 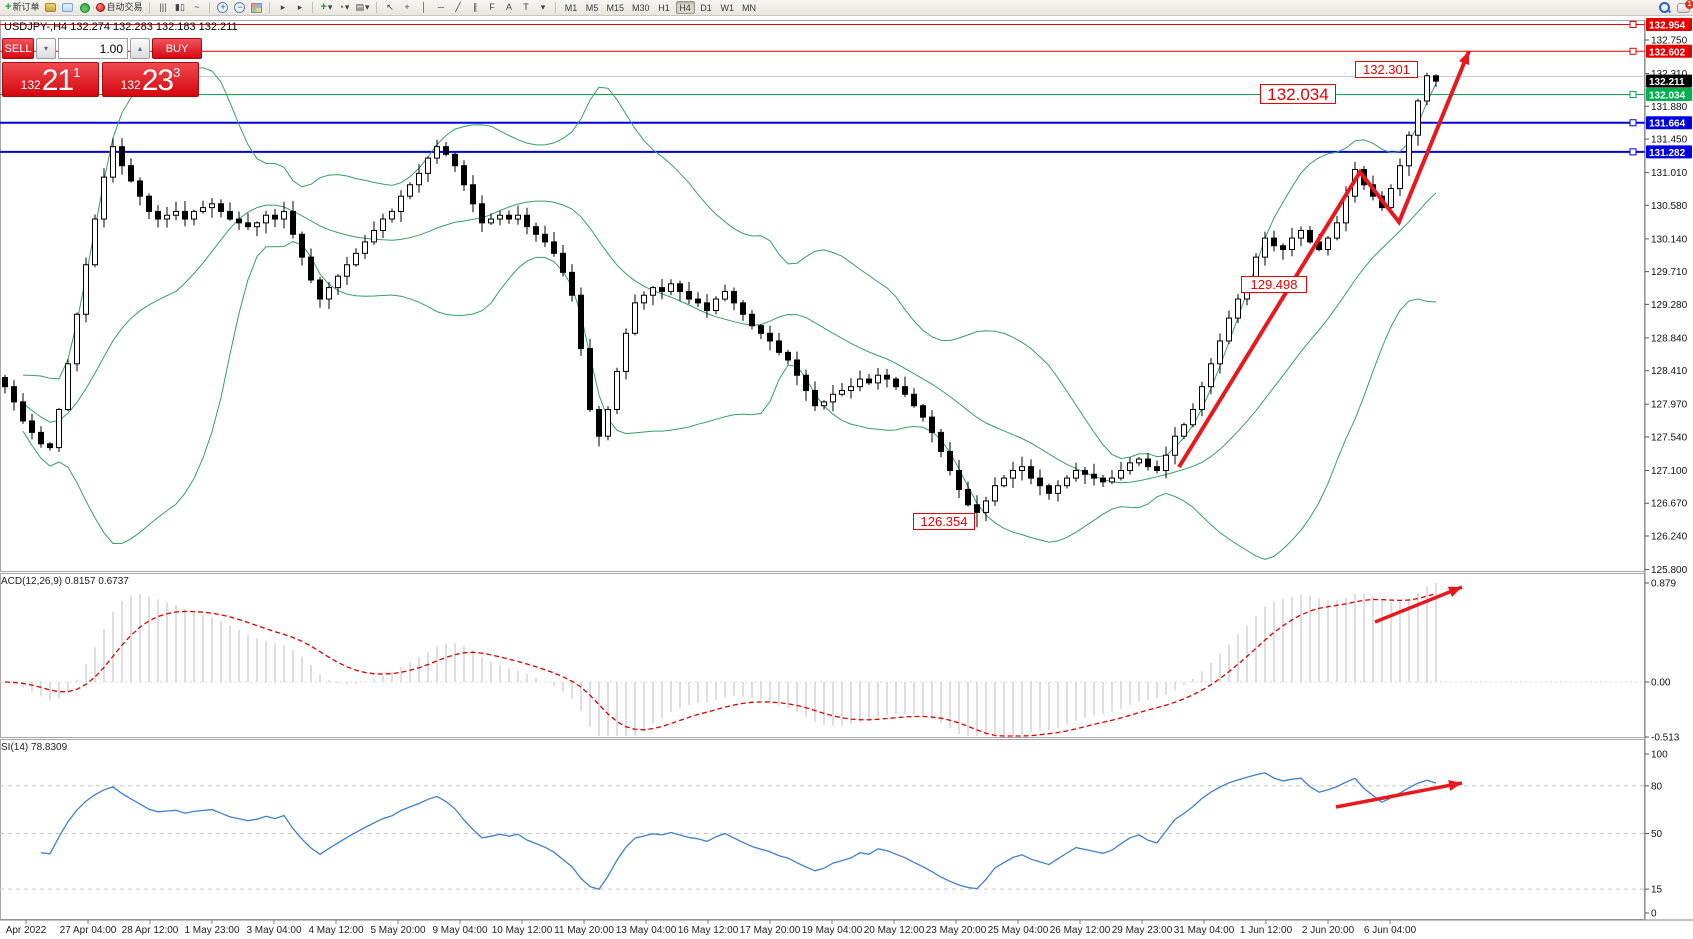 I want to click on tab-mn: MN, so click(x=749, y=7).